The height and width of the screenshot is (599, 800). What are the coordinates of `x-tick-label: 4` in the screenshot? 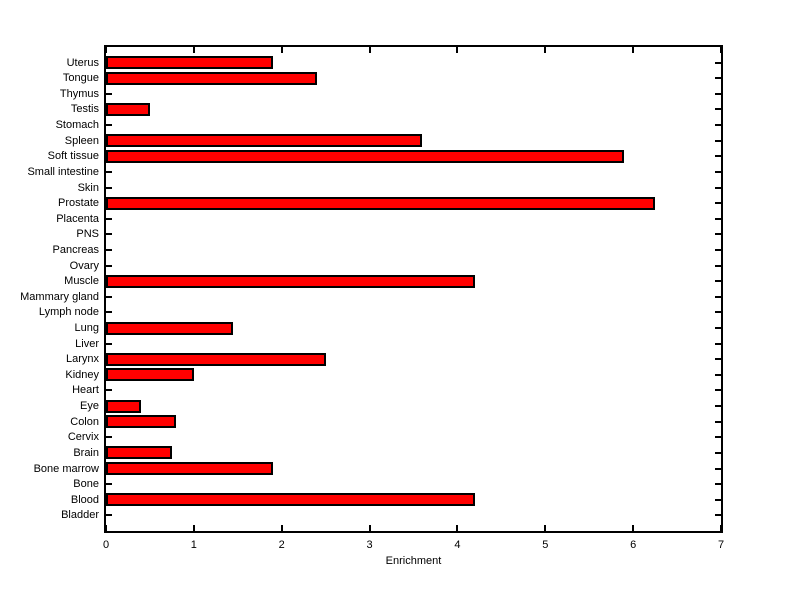 It's located at (457, 545).